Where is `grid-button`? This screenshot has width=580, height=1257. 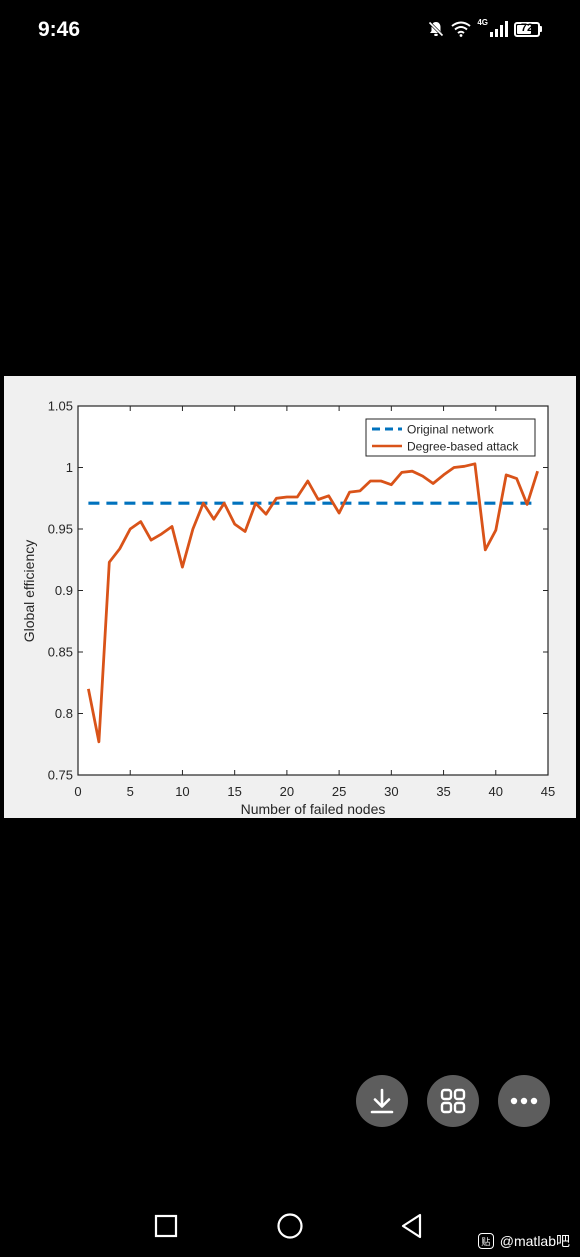 grid-button is located at coordinates (453, 1101).